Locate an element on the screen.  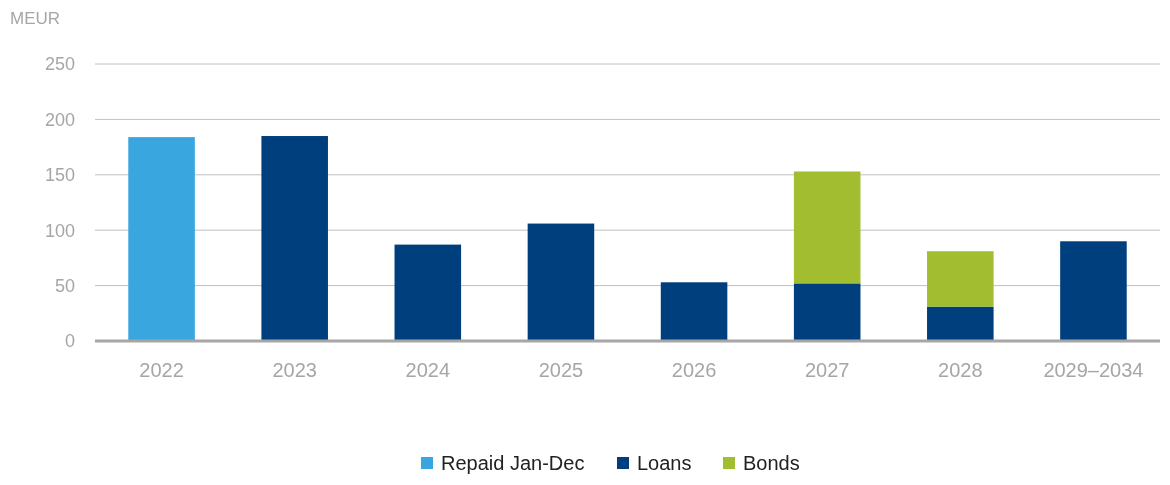
y-tick-label: 200 is located at coordinates (59, 119).